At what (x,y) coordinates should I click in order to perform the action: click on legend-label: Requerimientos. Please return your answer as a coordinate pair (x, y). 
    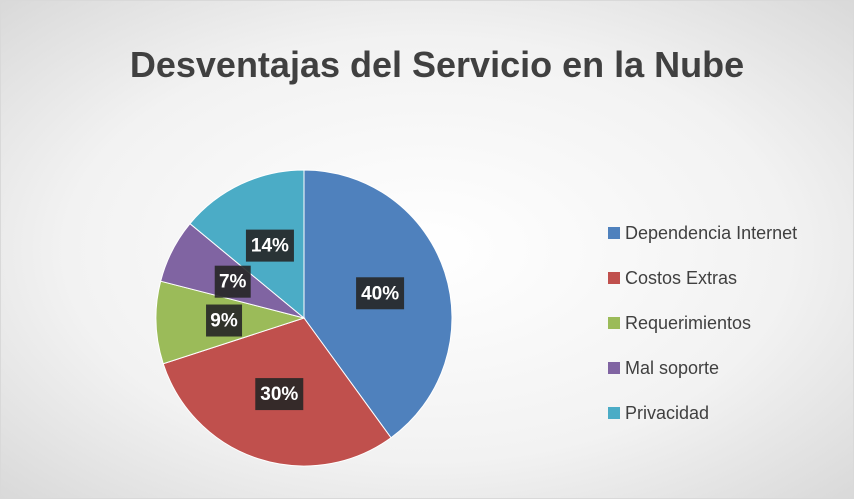
    Looking at the image, I should click on (688, 323).